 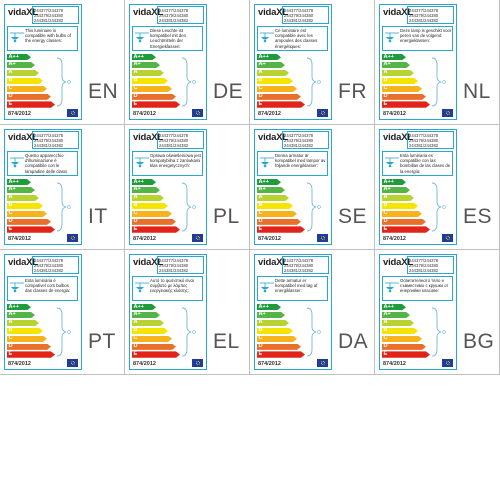 What do you see at coordinates (430, 140) in the screenshot?
I see `product-codes-box: 244377/244378 244379/244380 244381/244382` at bounding box center [430, 140].